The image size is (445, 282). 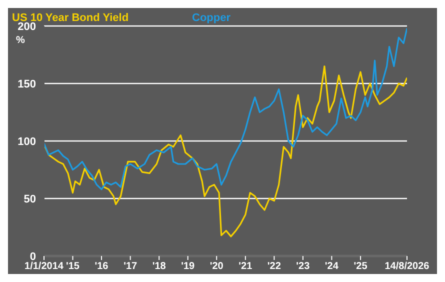 I want to click on y-axis-title: %, so click(x=20, y=40).